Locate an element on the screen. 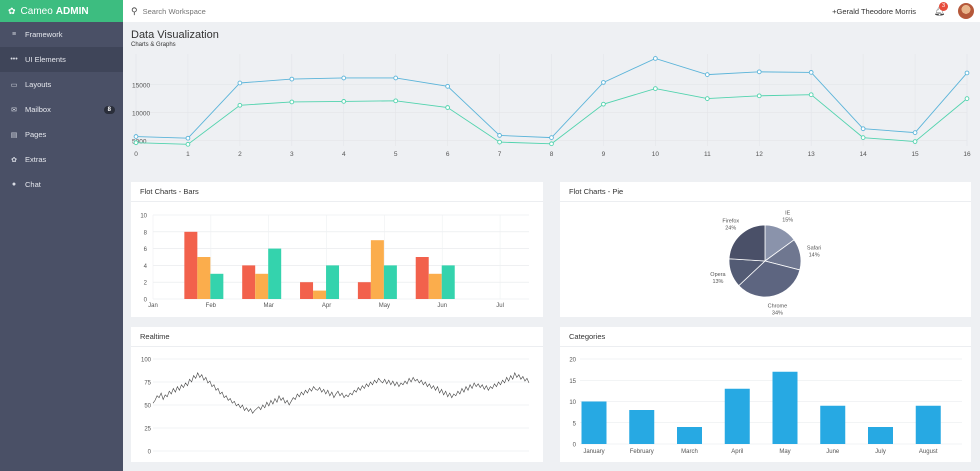 Image resolution: width=980 pixels, height=471 pixels. sidebar-item-layouts: ▭ Layouts is located at coordinates (61, 84).